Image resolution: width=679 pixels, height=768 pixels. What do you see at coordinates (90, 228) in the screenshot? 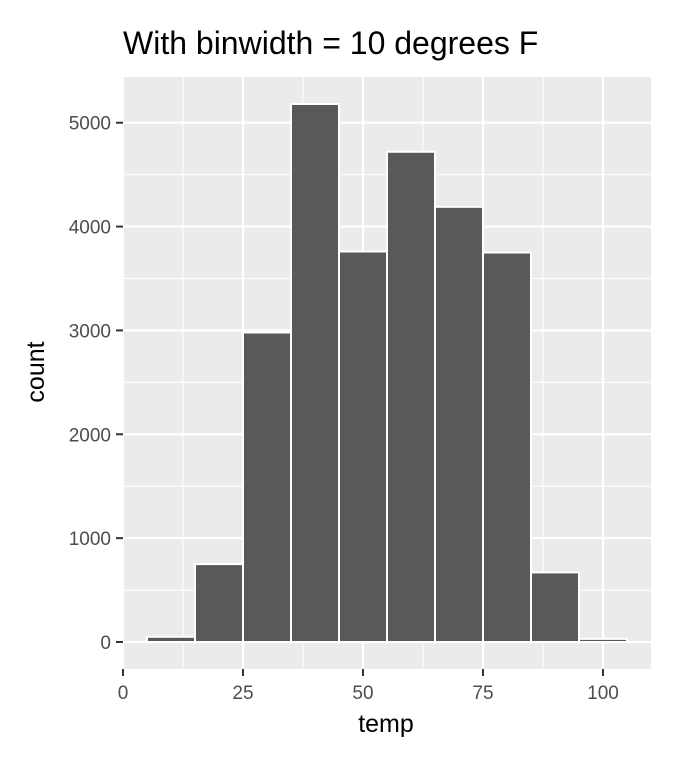
I see `y-tick-label: 4000` at bounding box center [90, 228].